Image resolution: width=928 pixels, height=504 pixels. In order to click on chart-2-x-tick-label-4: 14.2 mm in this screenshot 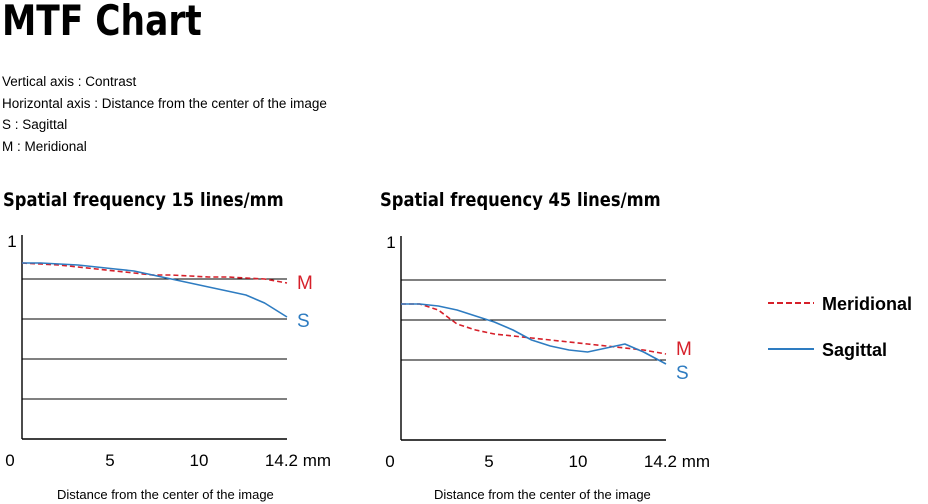, I will do `click(677, 461)`.